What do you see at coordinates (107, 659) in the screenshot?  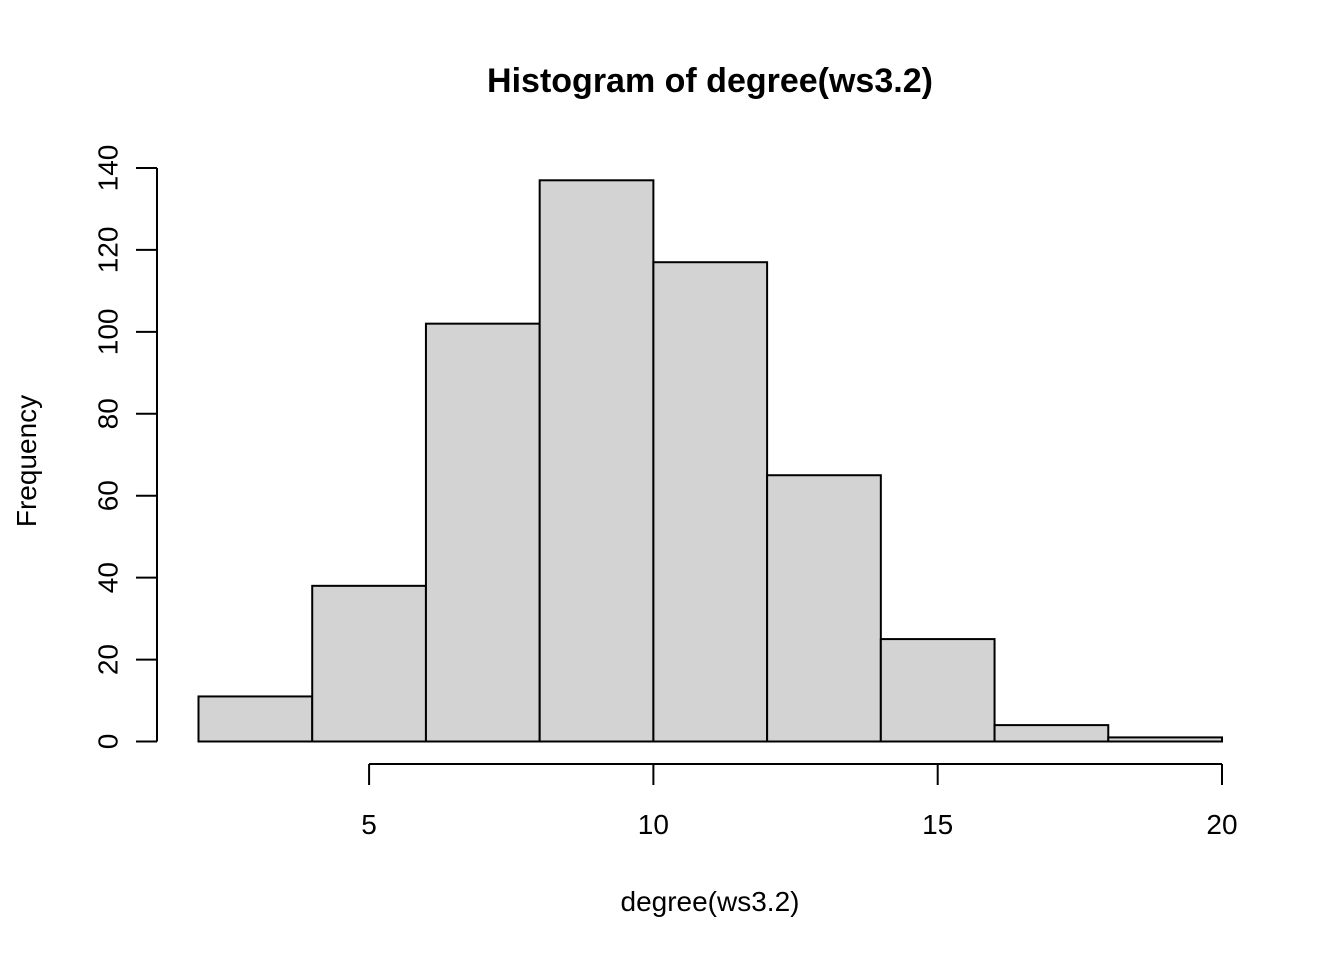 I see `y-tick-label: 20` at bounding box center [107, 659].